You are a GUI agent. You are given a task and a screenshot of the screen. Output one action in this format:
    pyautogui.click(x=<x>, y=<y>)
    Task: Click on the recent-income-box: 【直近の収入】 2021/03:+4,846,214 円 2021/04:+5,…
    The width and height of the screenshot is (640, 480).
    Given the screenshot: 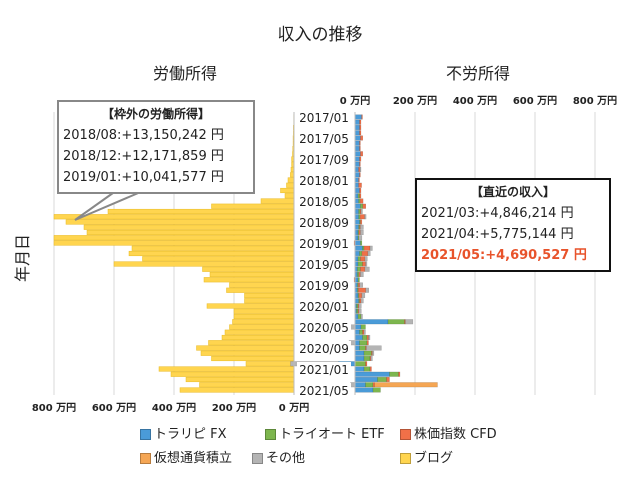 What is the action you would take?
    pyautogui.click(x=513, y=225)
    